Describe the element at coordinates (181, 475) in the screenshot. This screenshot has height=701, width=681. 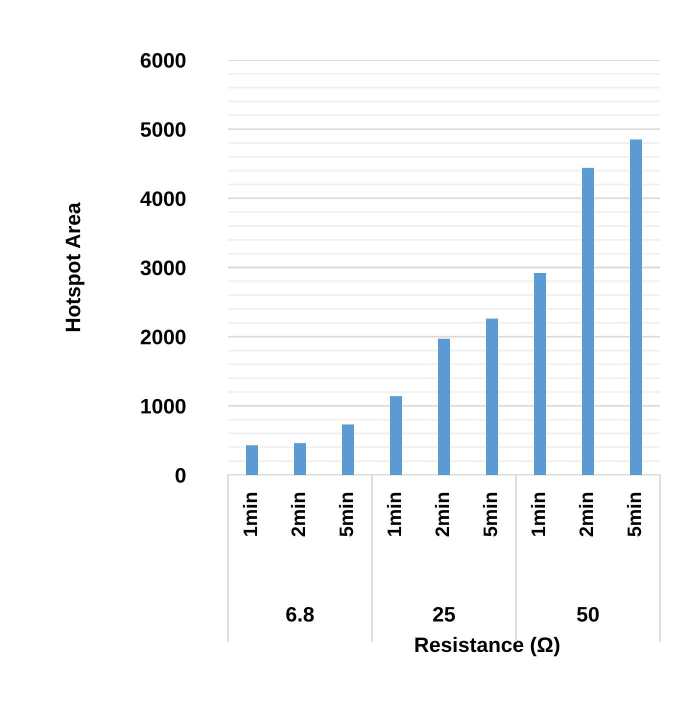
I see `y-tick-label: 0` at that location.